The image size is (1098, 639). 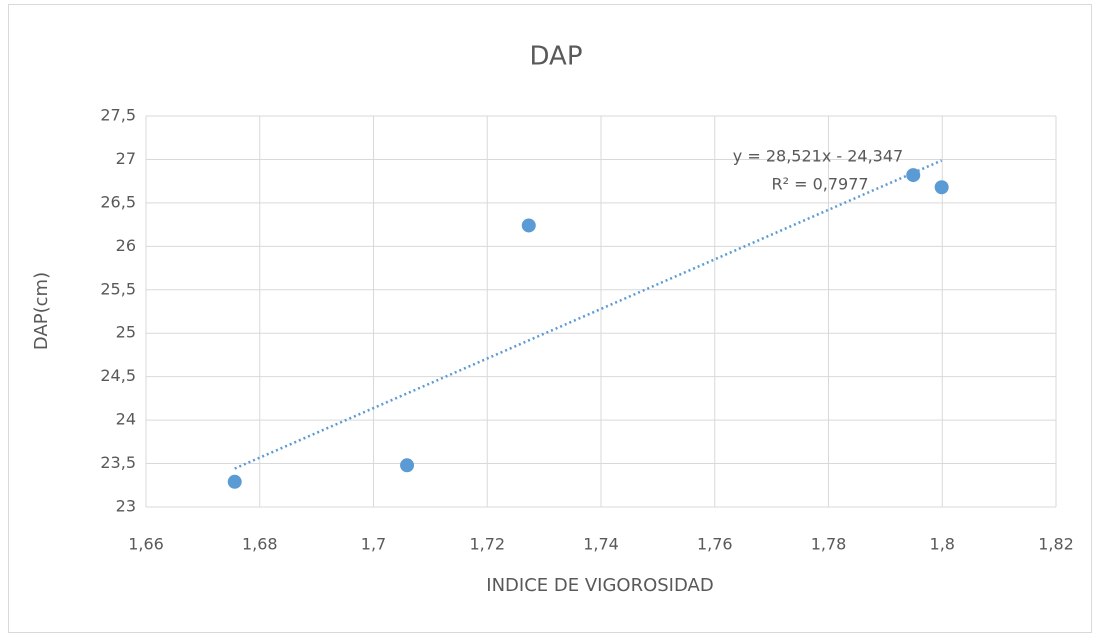 I want to click on x-tick-label: 1,72, so click(x=487, y=544).